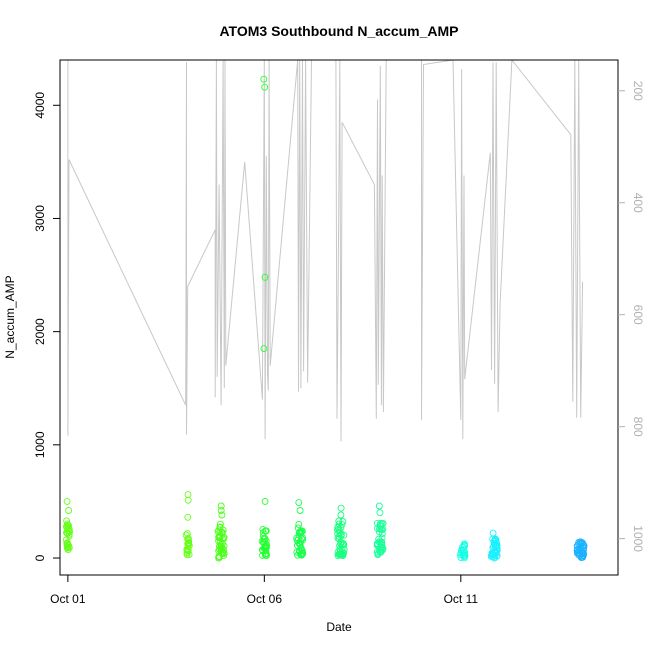  I want to click on chart-title: ATOM3 Southbound N_accum_AMP, so click(338, 31).